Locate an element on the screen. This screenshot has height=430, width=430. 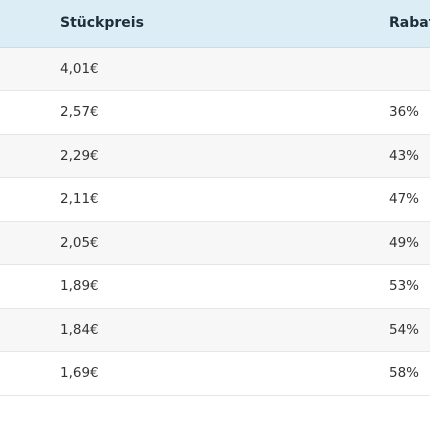
table-row: 2,29€ 43% is located at coordinates (215, 156).